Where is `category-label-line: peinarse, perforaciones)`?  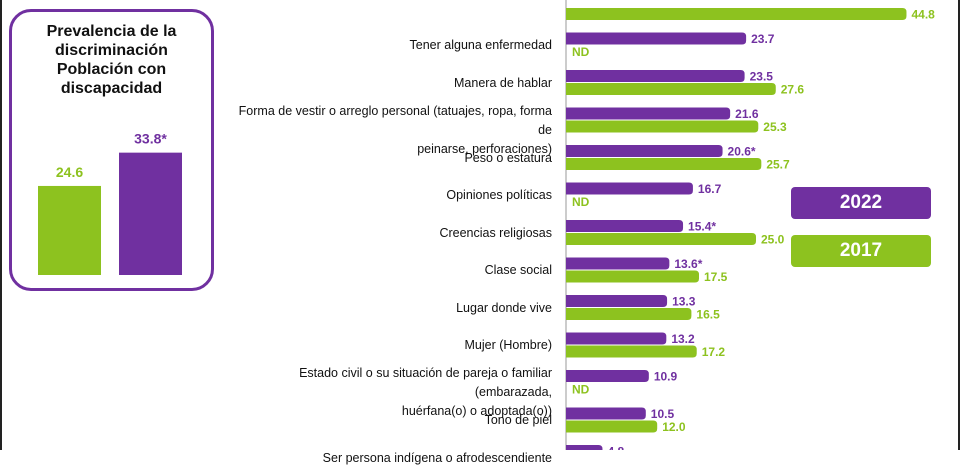
category-label-line: peinarse, perforaciones) is located at coordinates (484, 148).